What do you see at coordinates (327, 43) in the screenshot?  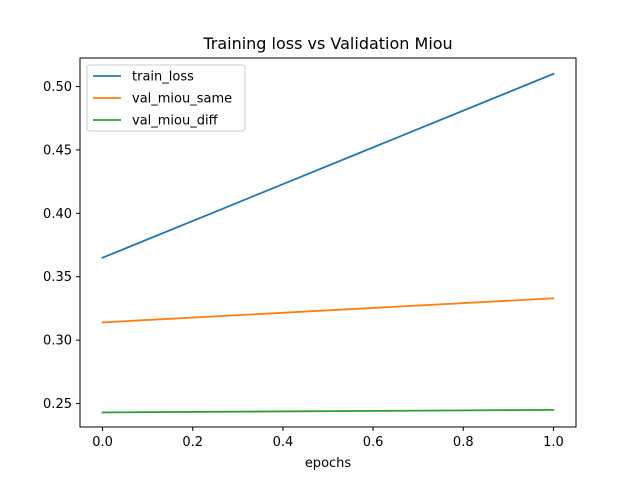 I see `chart-title: Training loss vs Validation Miou` at bounding box center [327, 43].